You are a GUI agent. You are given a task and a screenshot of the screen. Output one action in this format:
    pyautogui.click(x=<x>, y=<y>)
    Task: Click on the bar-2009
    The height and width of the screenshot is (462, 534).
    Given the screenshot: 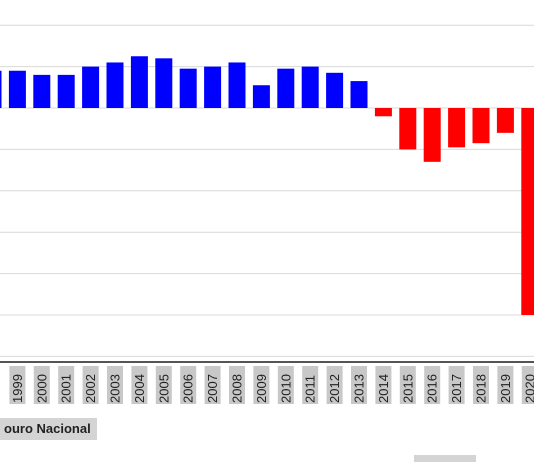 What is the action you would take?
    pyautogui.click(x=261, y=96)
    